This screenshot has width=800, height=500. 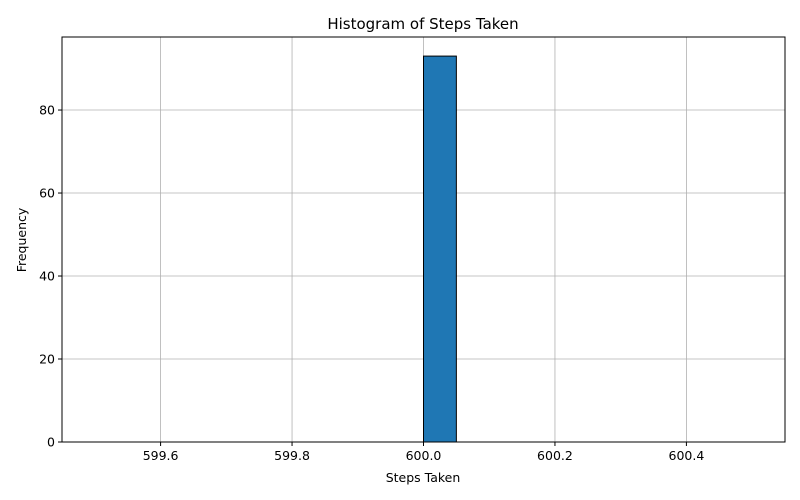 I want to click on x-axis-ticks: 599.6 599.8 600.0 600.2 600.4, so click(x=424, y=452).